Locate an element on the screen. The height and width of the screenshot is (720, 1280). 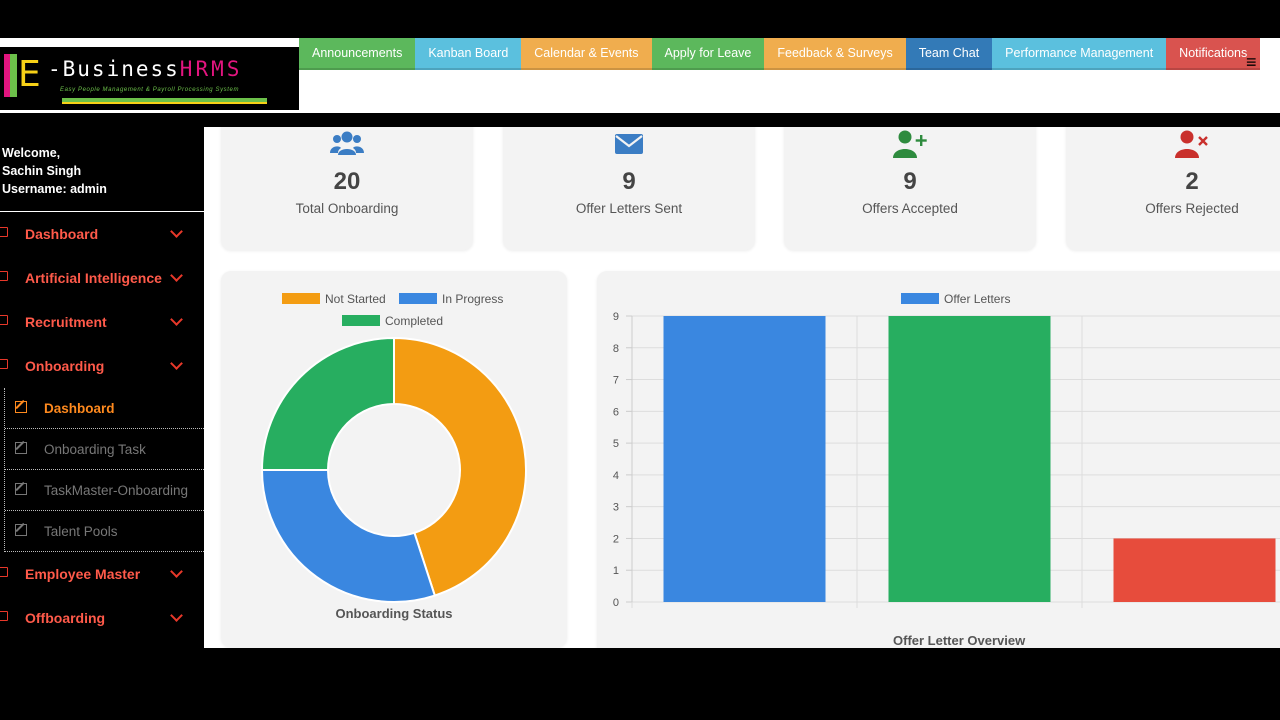
sidebar-item-employee-master: Employee Master is located at coordinates (102, 574).